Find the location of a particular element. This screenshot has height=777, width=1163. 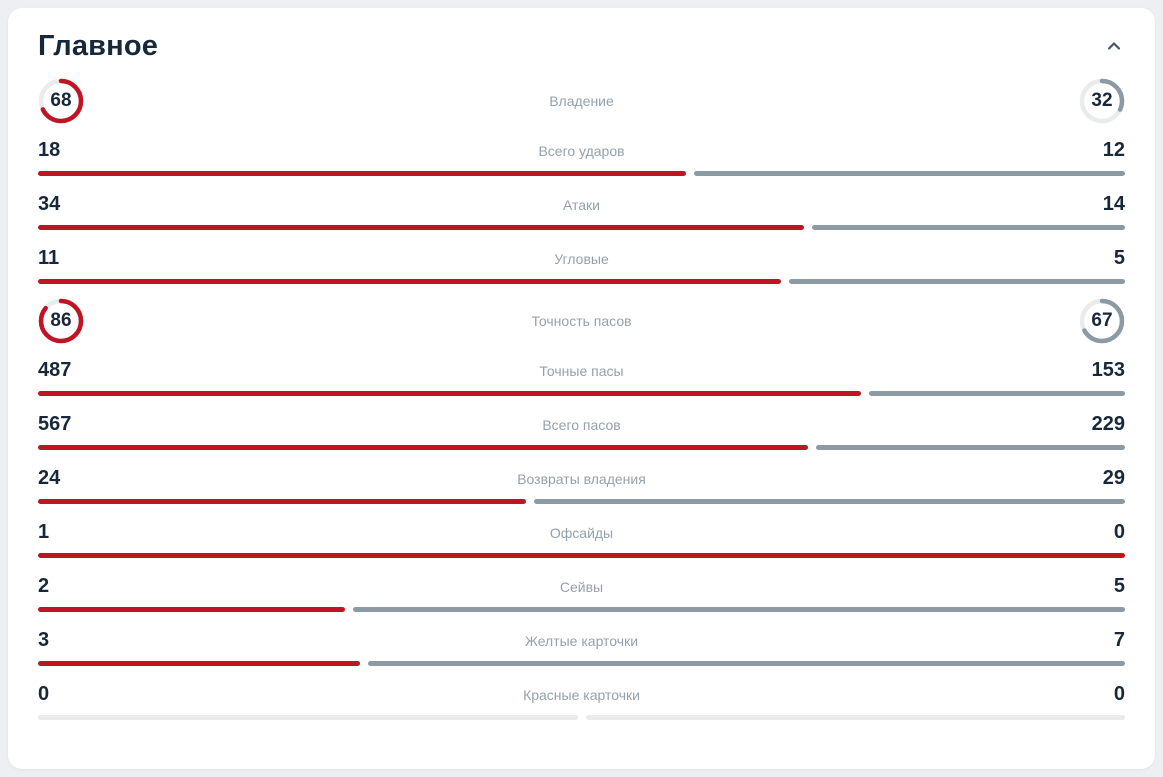

stat-row: 1 Офсайды 0 is located at coordinates (581, 539).